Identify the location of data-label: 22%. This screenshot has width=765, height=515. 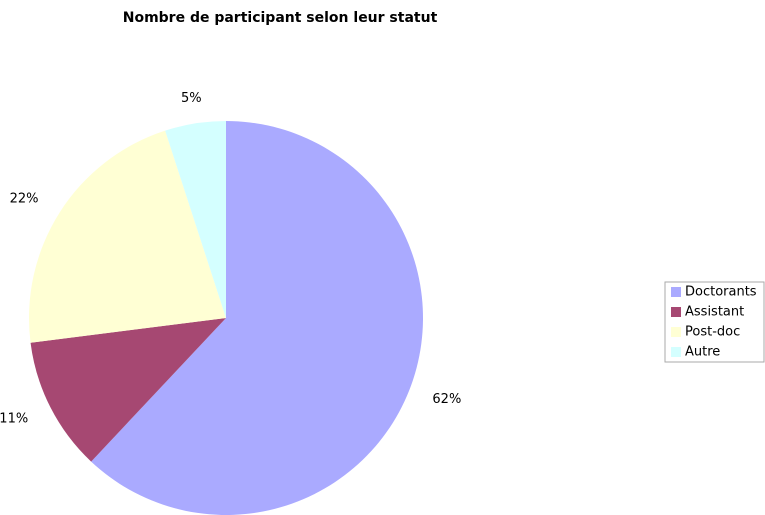
(24, 199).